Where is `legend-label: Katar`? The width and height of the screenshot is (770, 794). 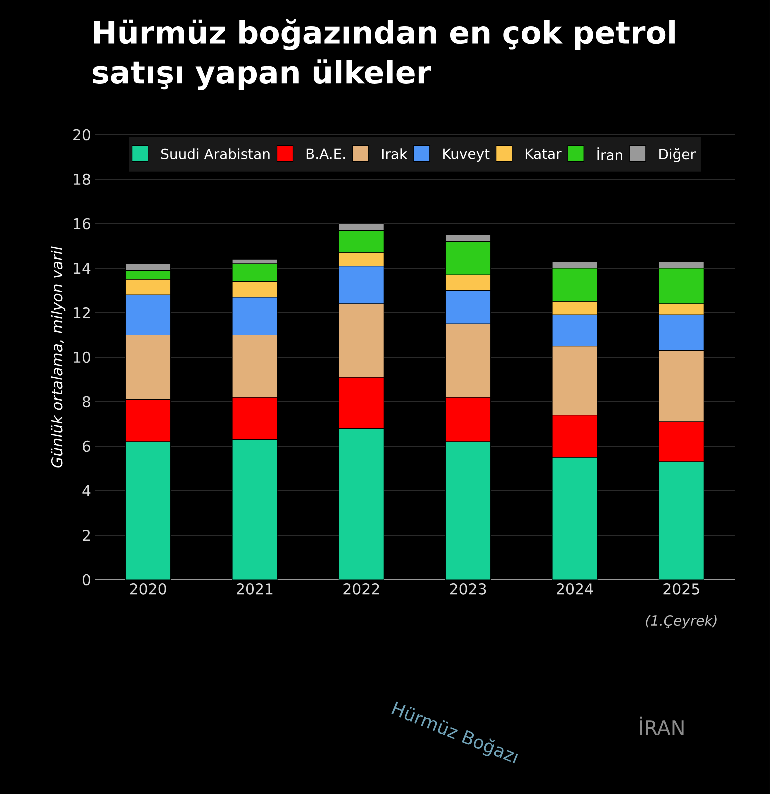 legend-label: Katar is located at coordinates (544, 154).